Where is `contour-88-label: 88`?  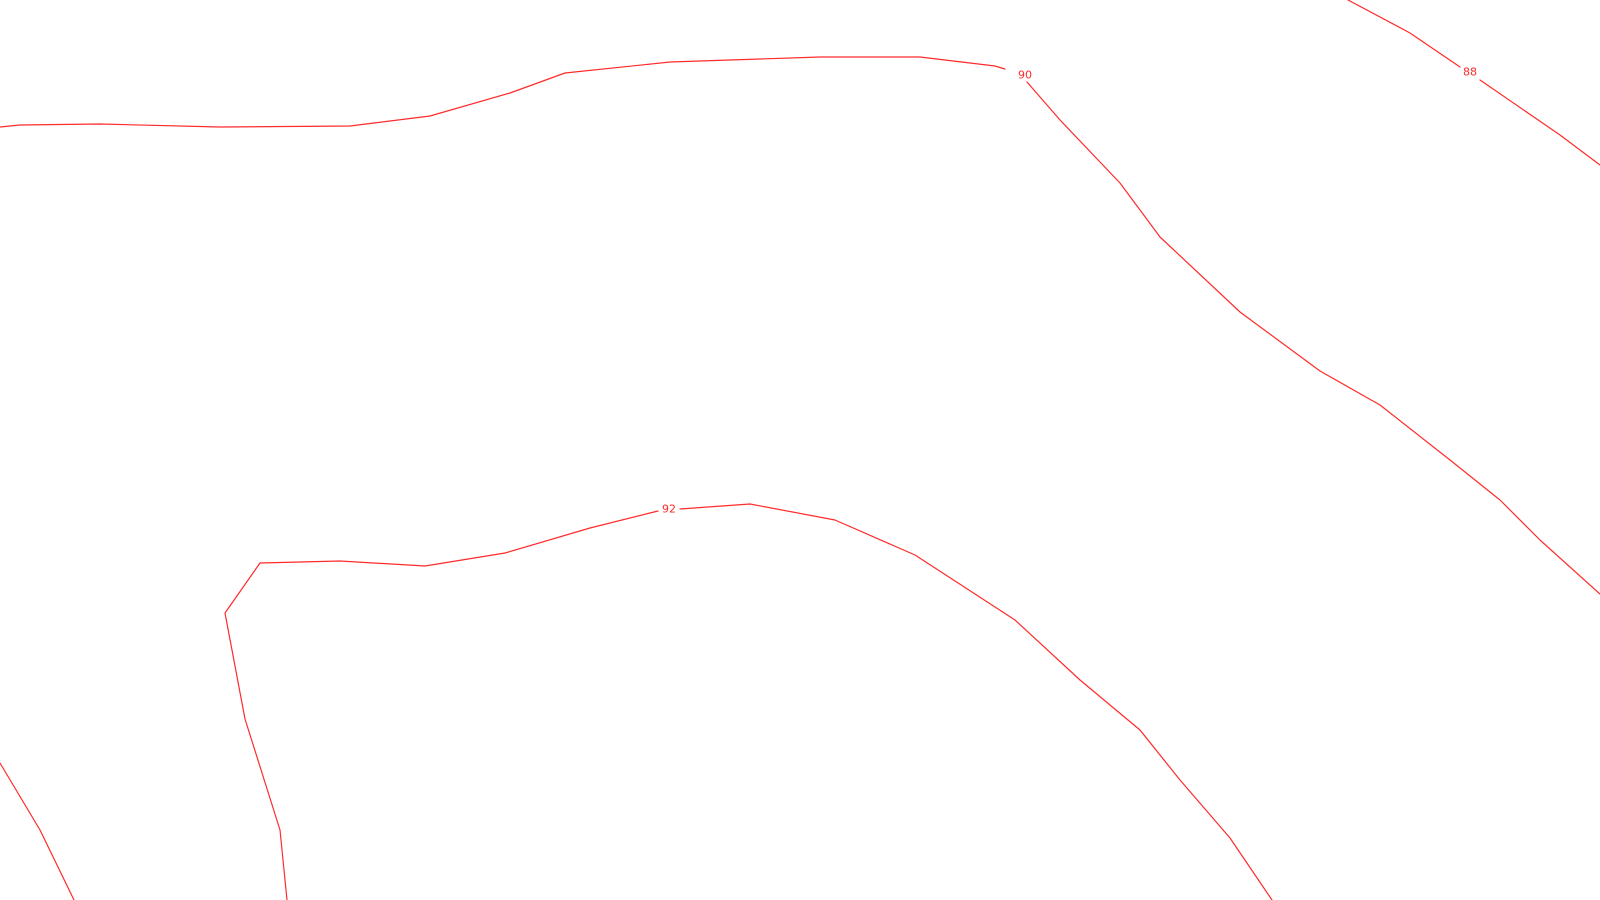
contour-88-label: 88 is located at coordinates (1470, 72).